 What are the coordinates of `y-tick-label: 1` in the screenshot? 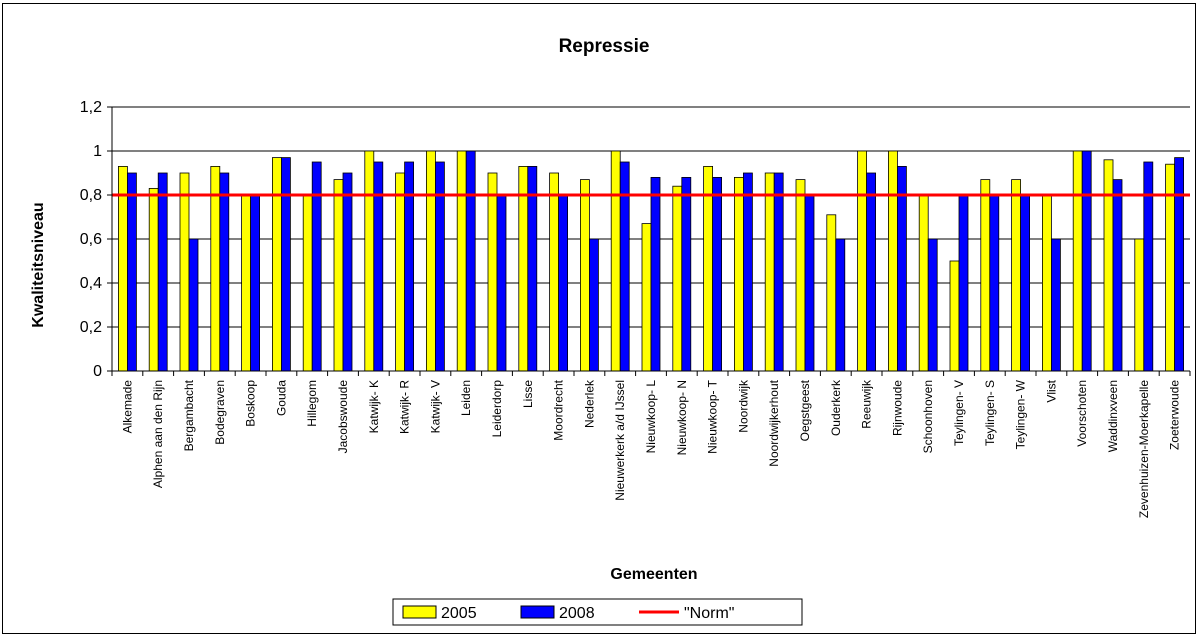 It's located at (97, 151).